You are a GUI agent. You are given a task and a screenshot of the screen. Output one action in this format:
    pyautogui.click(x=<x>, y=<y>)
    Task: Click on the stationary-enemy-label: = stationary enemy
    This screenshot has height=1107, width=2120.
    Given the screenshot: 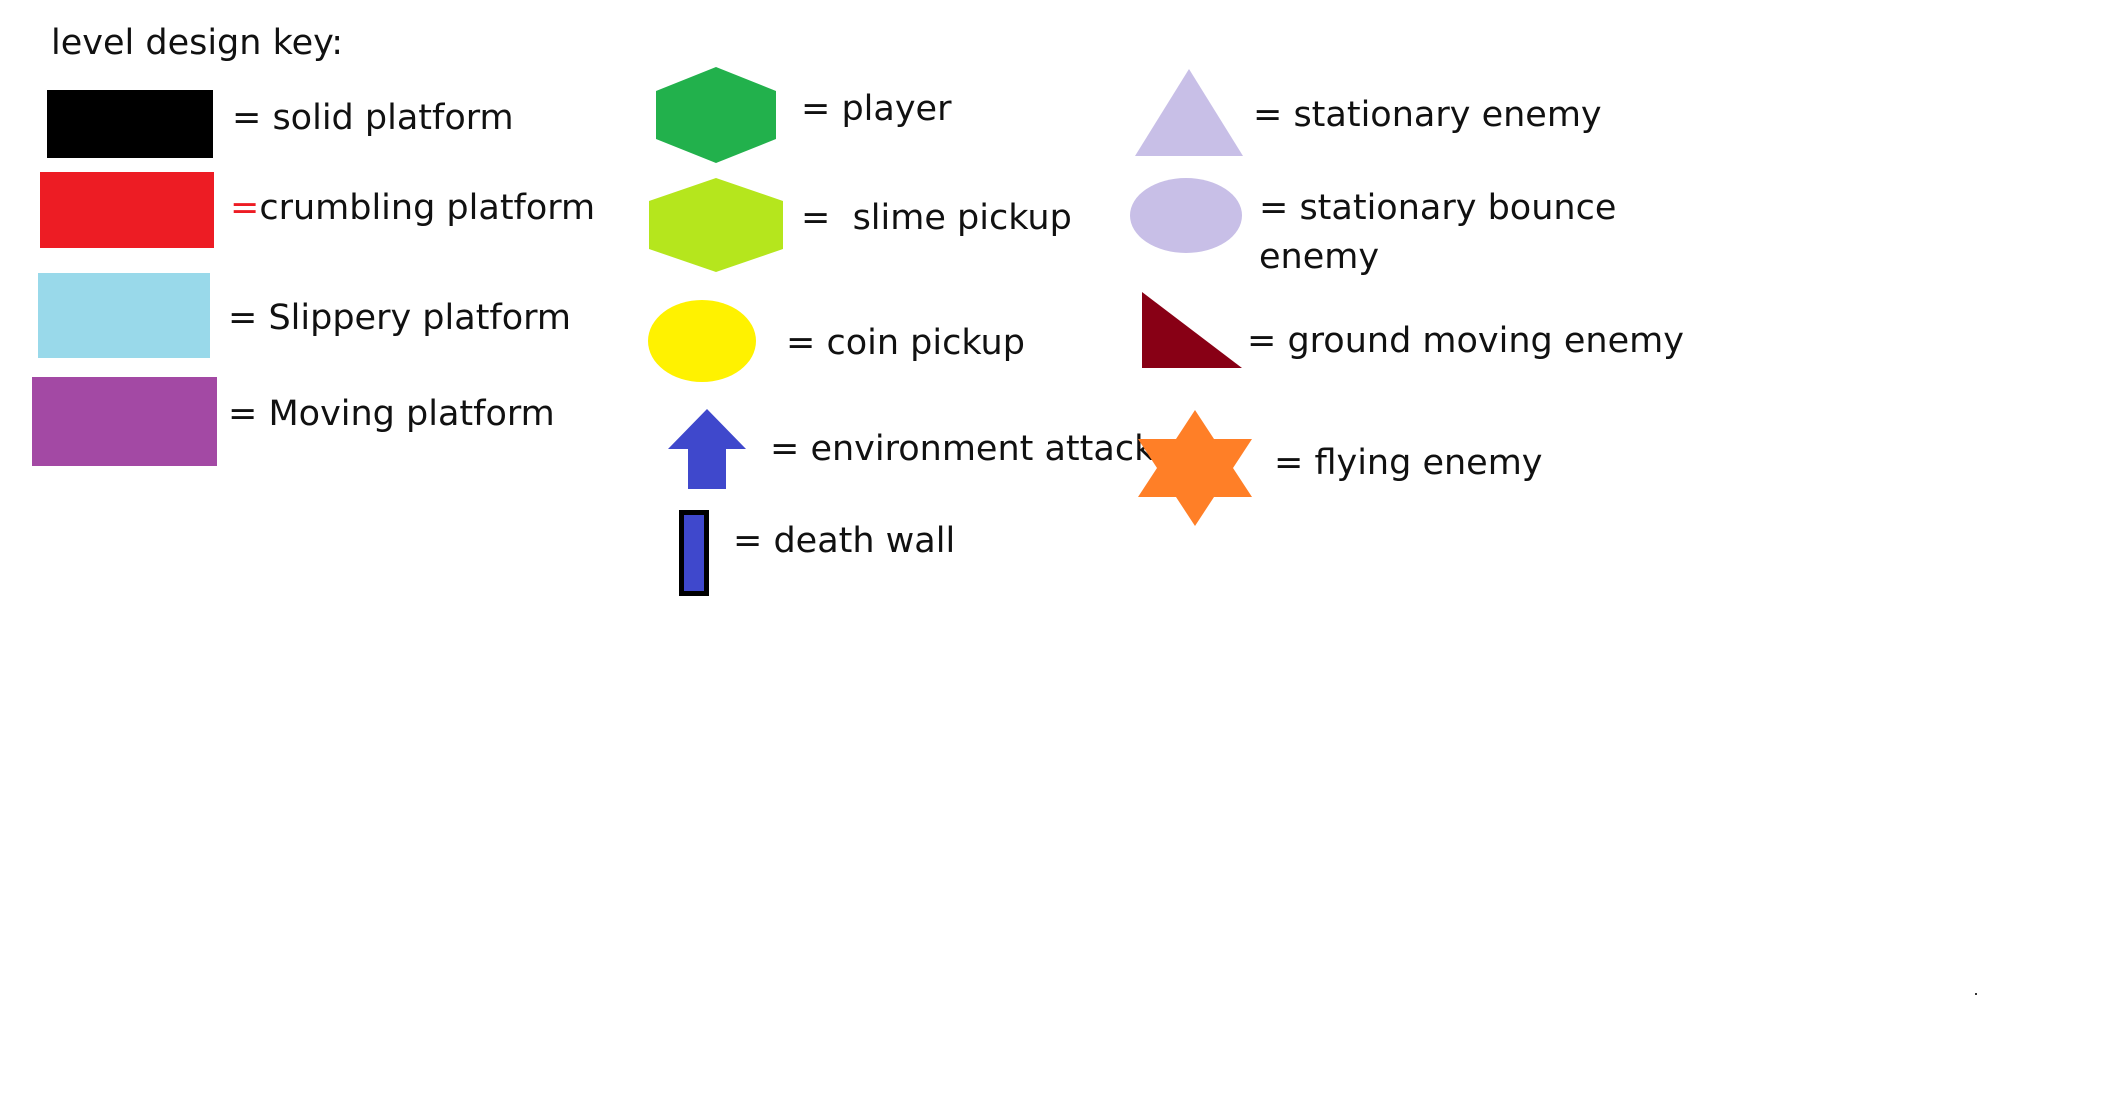 What is the action you would take?
    pyautogui.click(x=1427, y=115)
    